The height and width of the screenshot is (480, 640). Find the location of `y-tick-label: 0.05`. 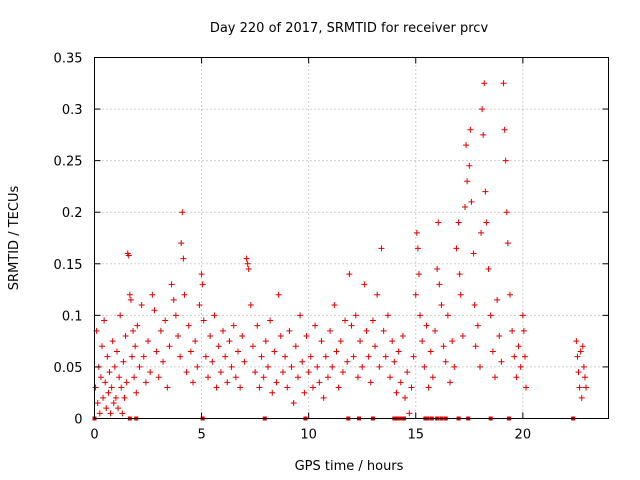

y-tick-label: 0.05 is located at coordinates (68, 368).